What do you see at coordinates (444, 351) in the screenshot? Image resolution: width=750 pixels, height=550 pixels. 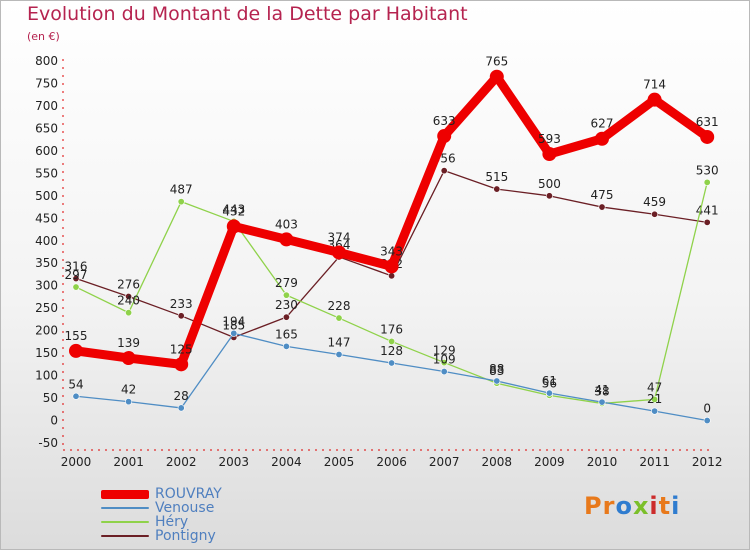 I see `data-label: 129` at bounding box center [444, 351].